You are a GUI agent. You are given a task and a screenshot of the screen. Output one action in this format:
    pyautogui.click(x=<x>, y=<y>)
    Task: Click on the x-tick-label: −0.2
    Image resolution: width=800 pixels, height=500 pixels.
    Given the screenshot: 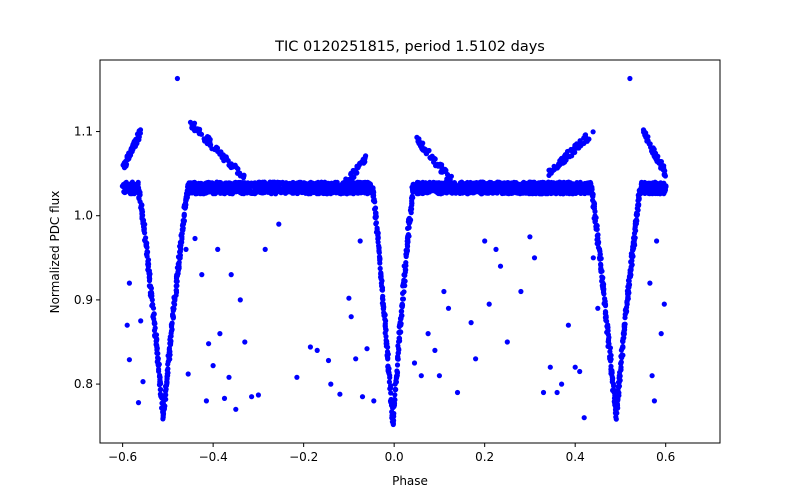 What is the action you would take?
    pyautogui.click(x=303, y=457)
    